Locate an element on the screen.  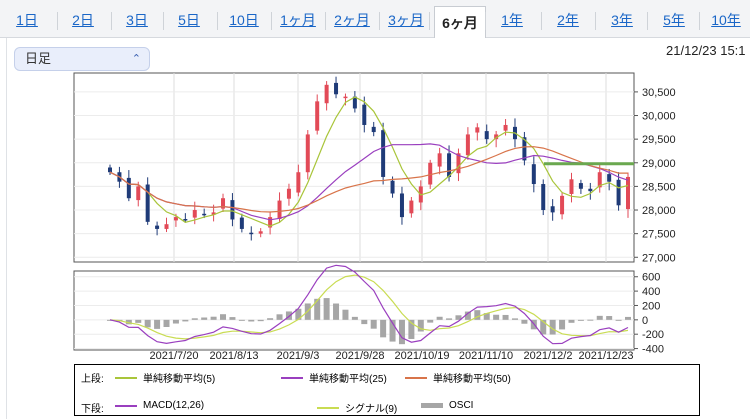
main-ytick-label: 29,000 is located at coordinates (659, 164).